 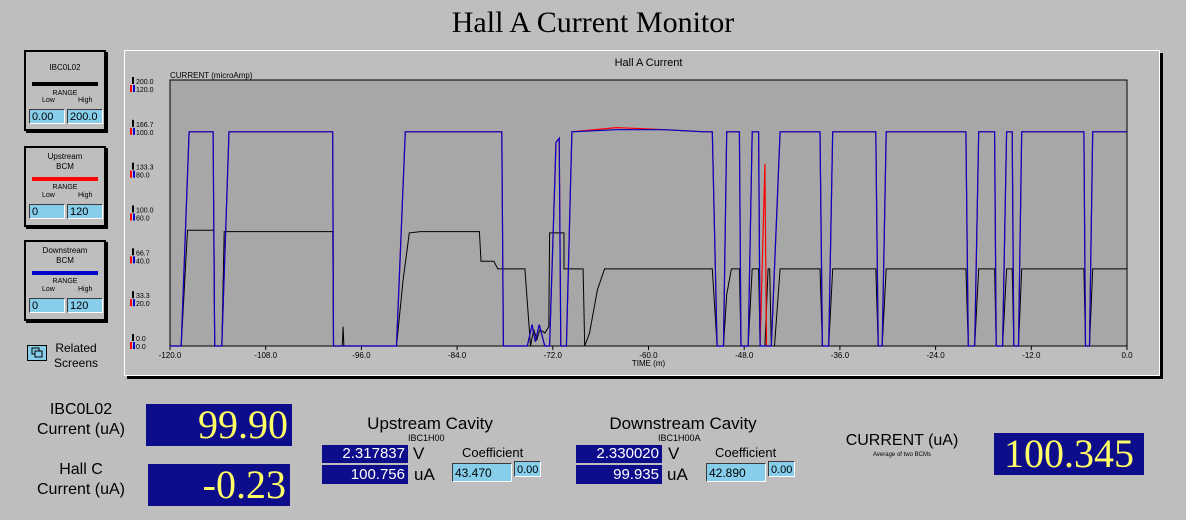 What do you see at coordinates (1031, 355) in the screenshot?
I see `x-tick-label: -12.0` at bounding box center [1031, 355].